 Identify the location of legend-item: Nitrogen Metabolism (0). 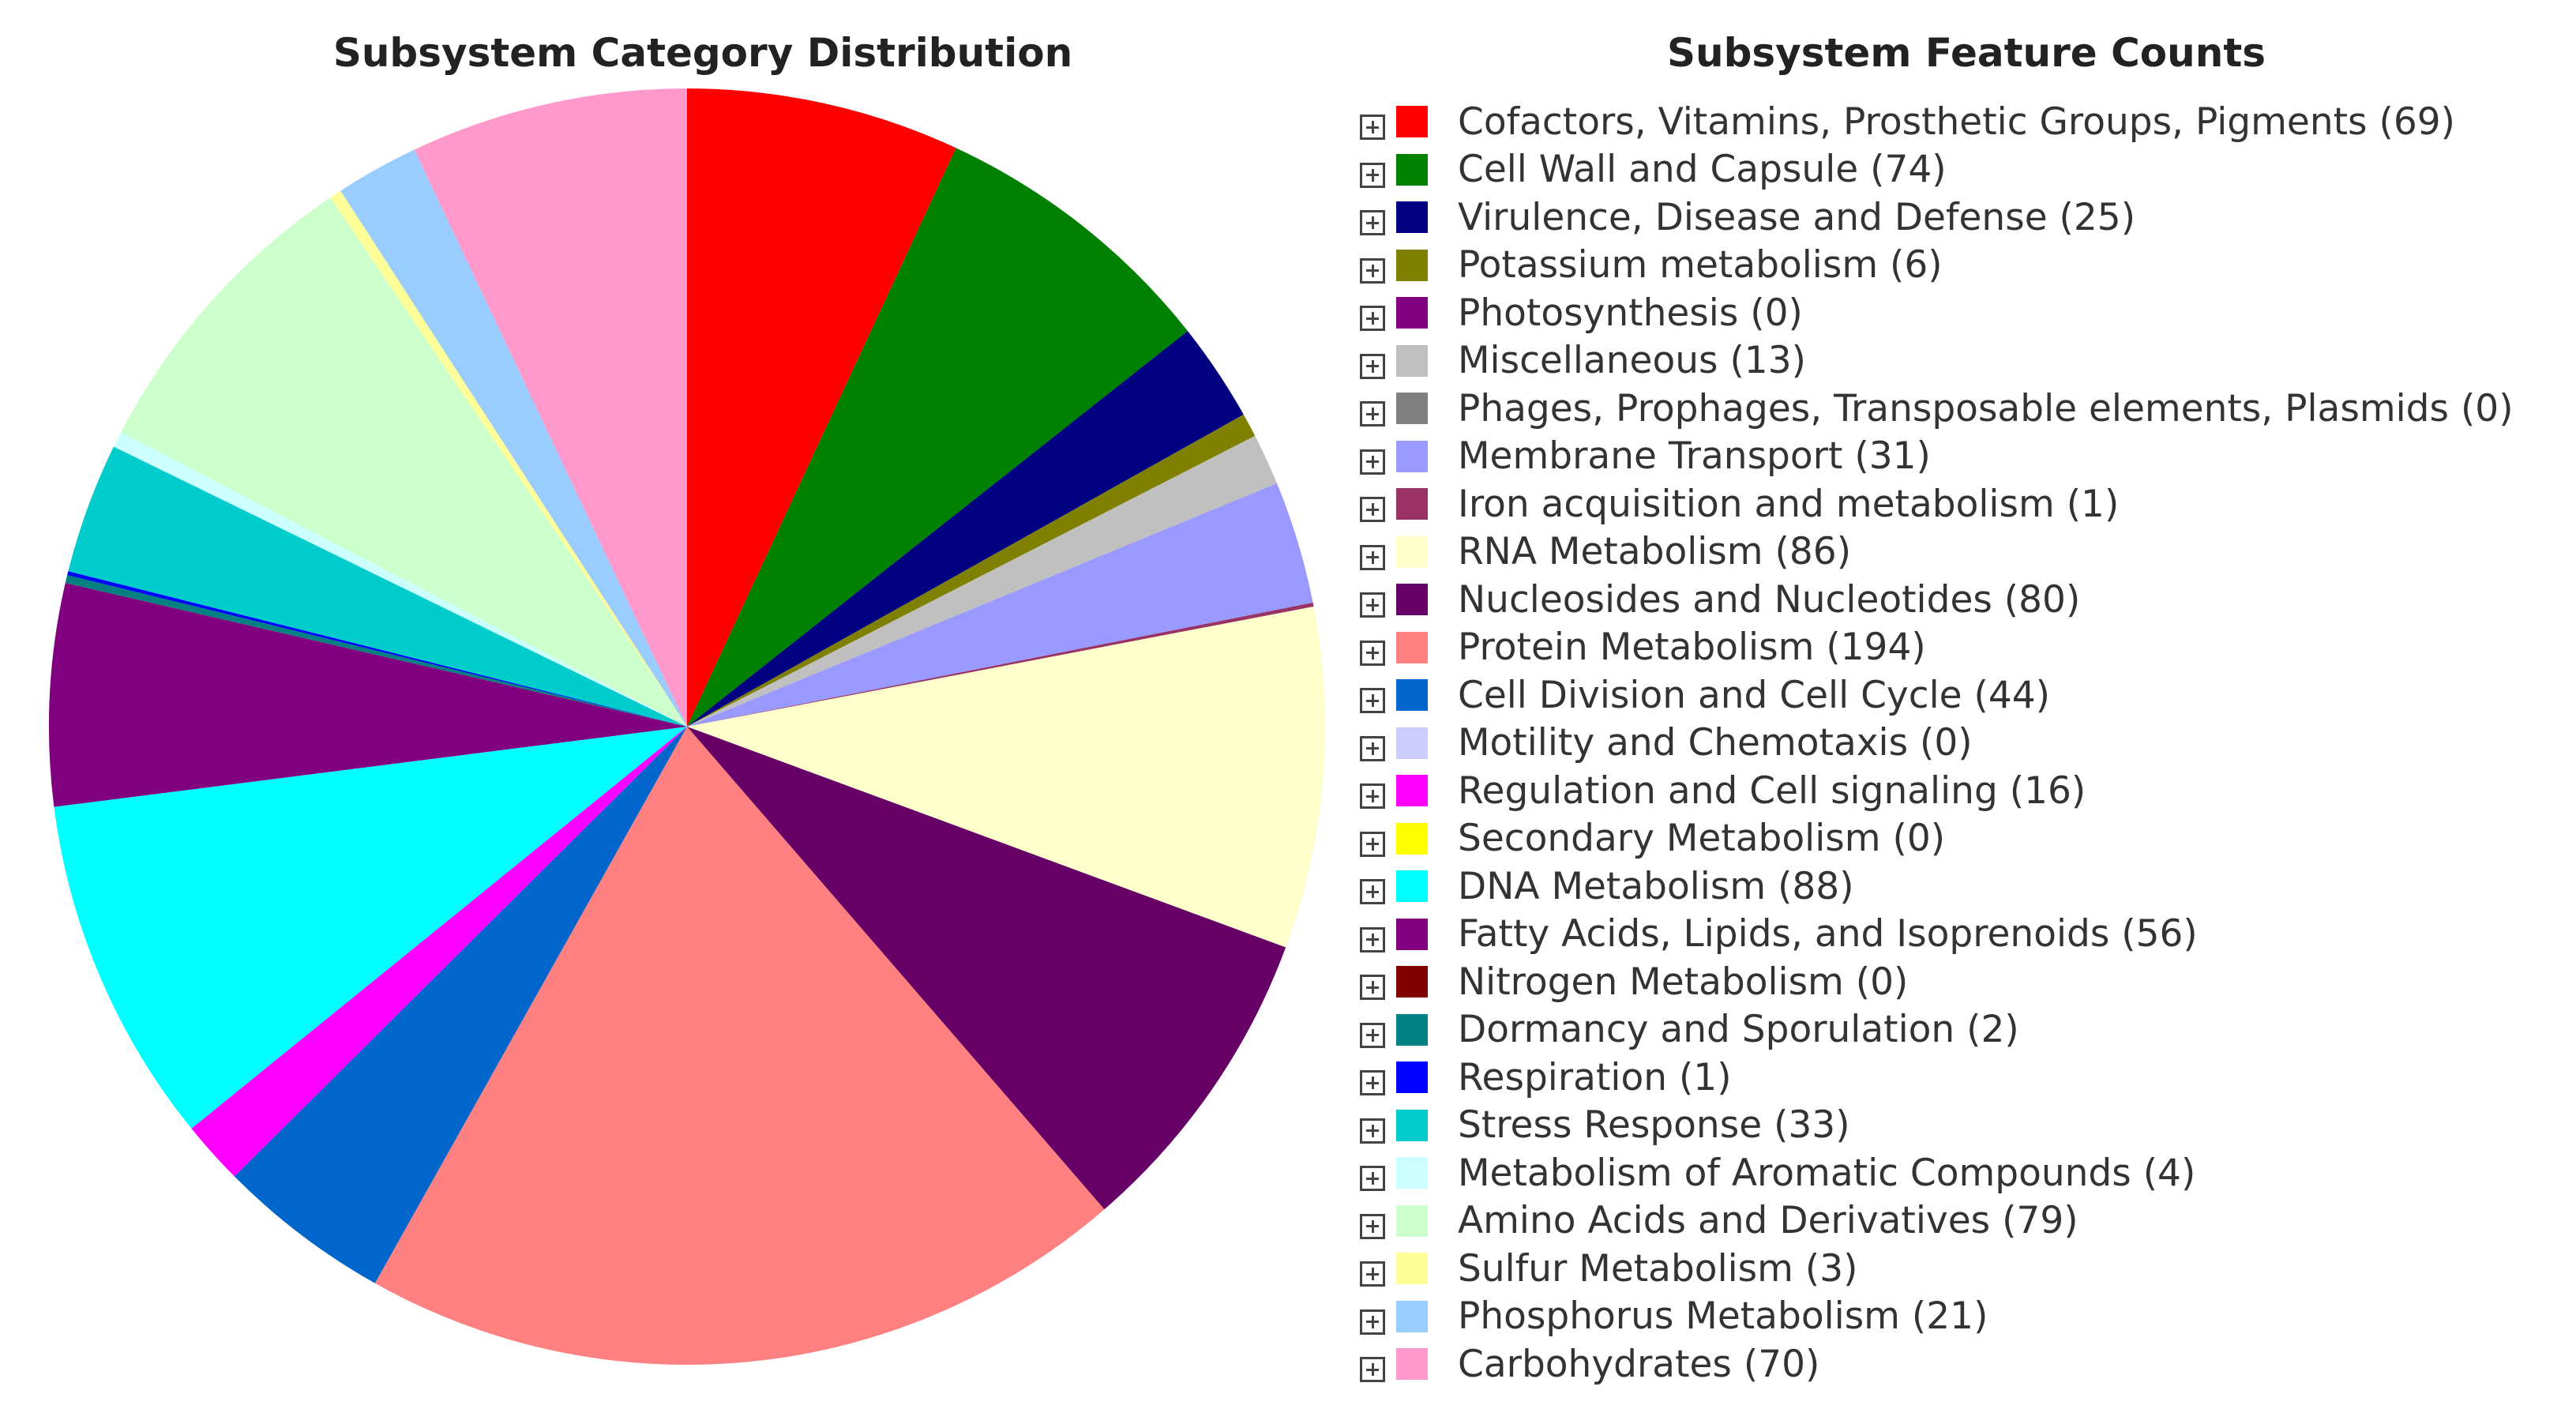
(1937, 982).